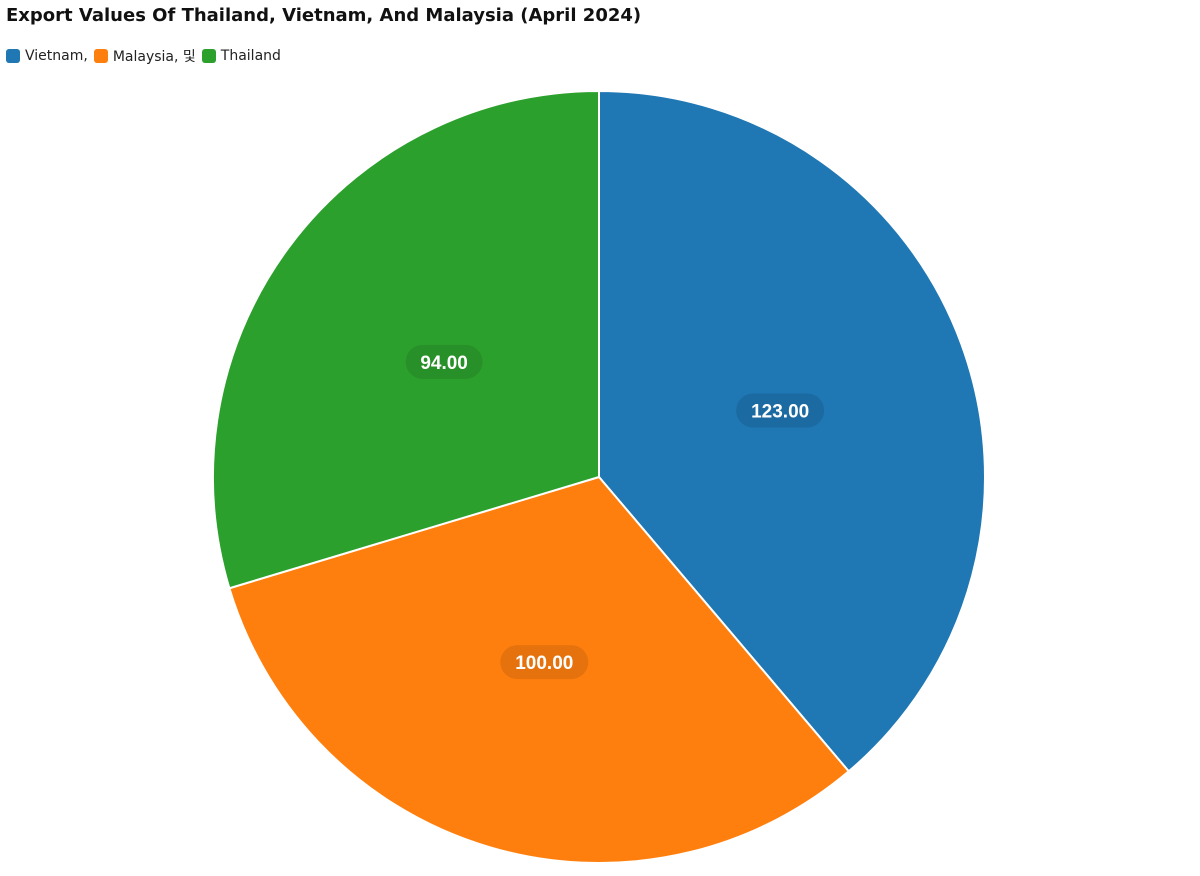 The width and height of the screenshot is (1200, 876). I want to click on data-label-malaysia: 100.00, so click(544, 663).